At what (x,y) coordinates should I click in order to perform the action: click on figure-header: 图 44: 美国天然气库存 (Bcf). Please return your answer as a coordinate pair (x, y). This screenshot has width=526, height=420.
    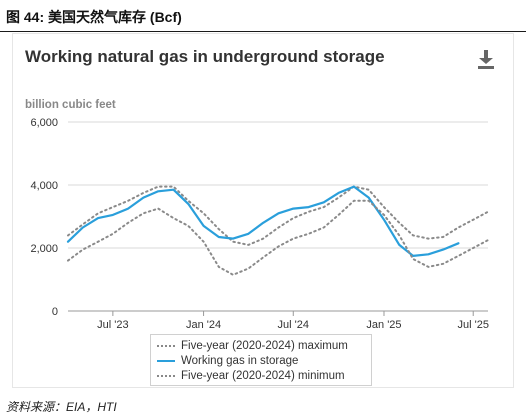
    Looking at the image, I should click on (263, 16).